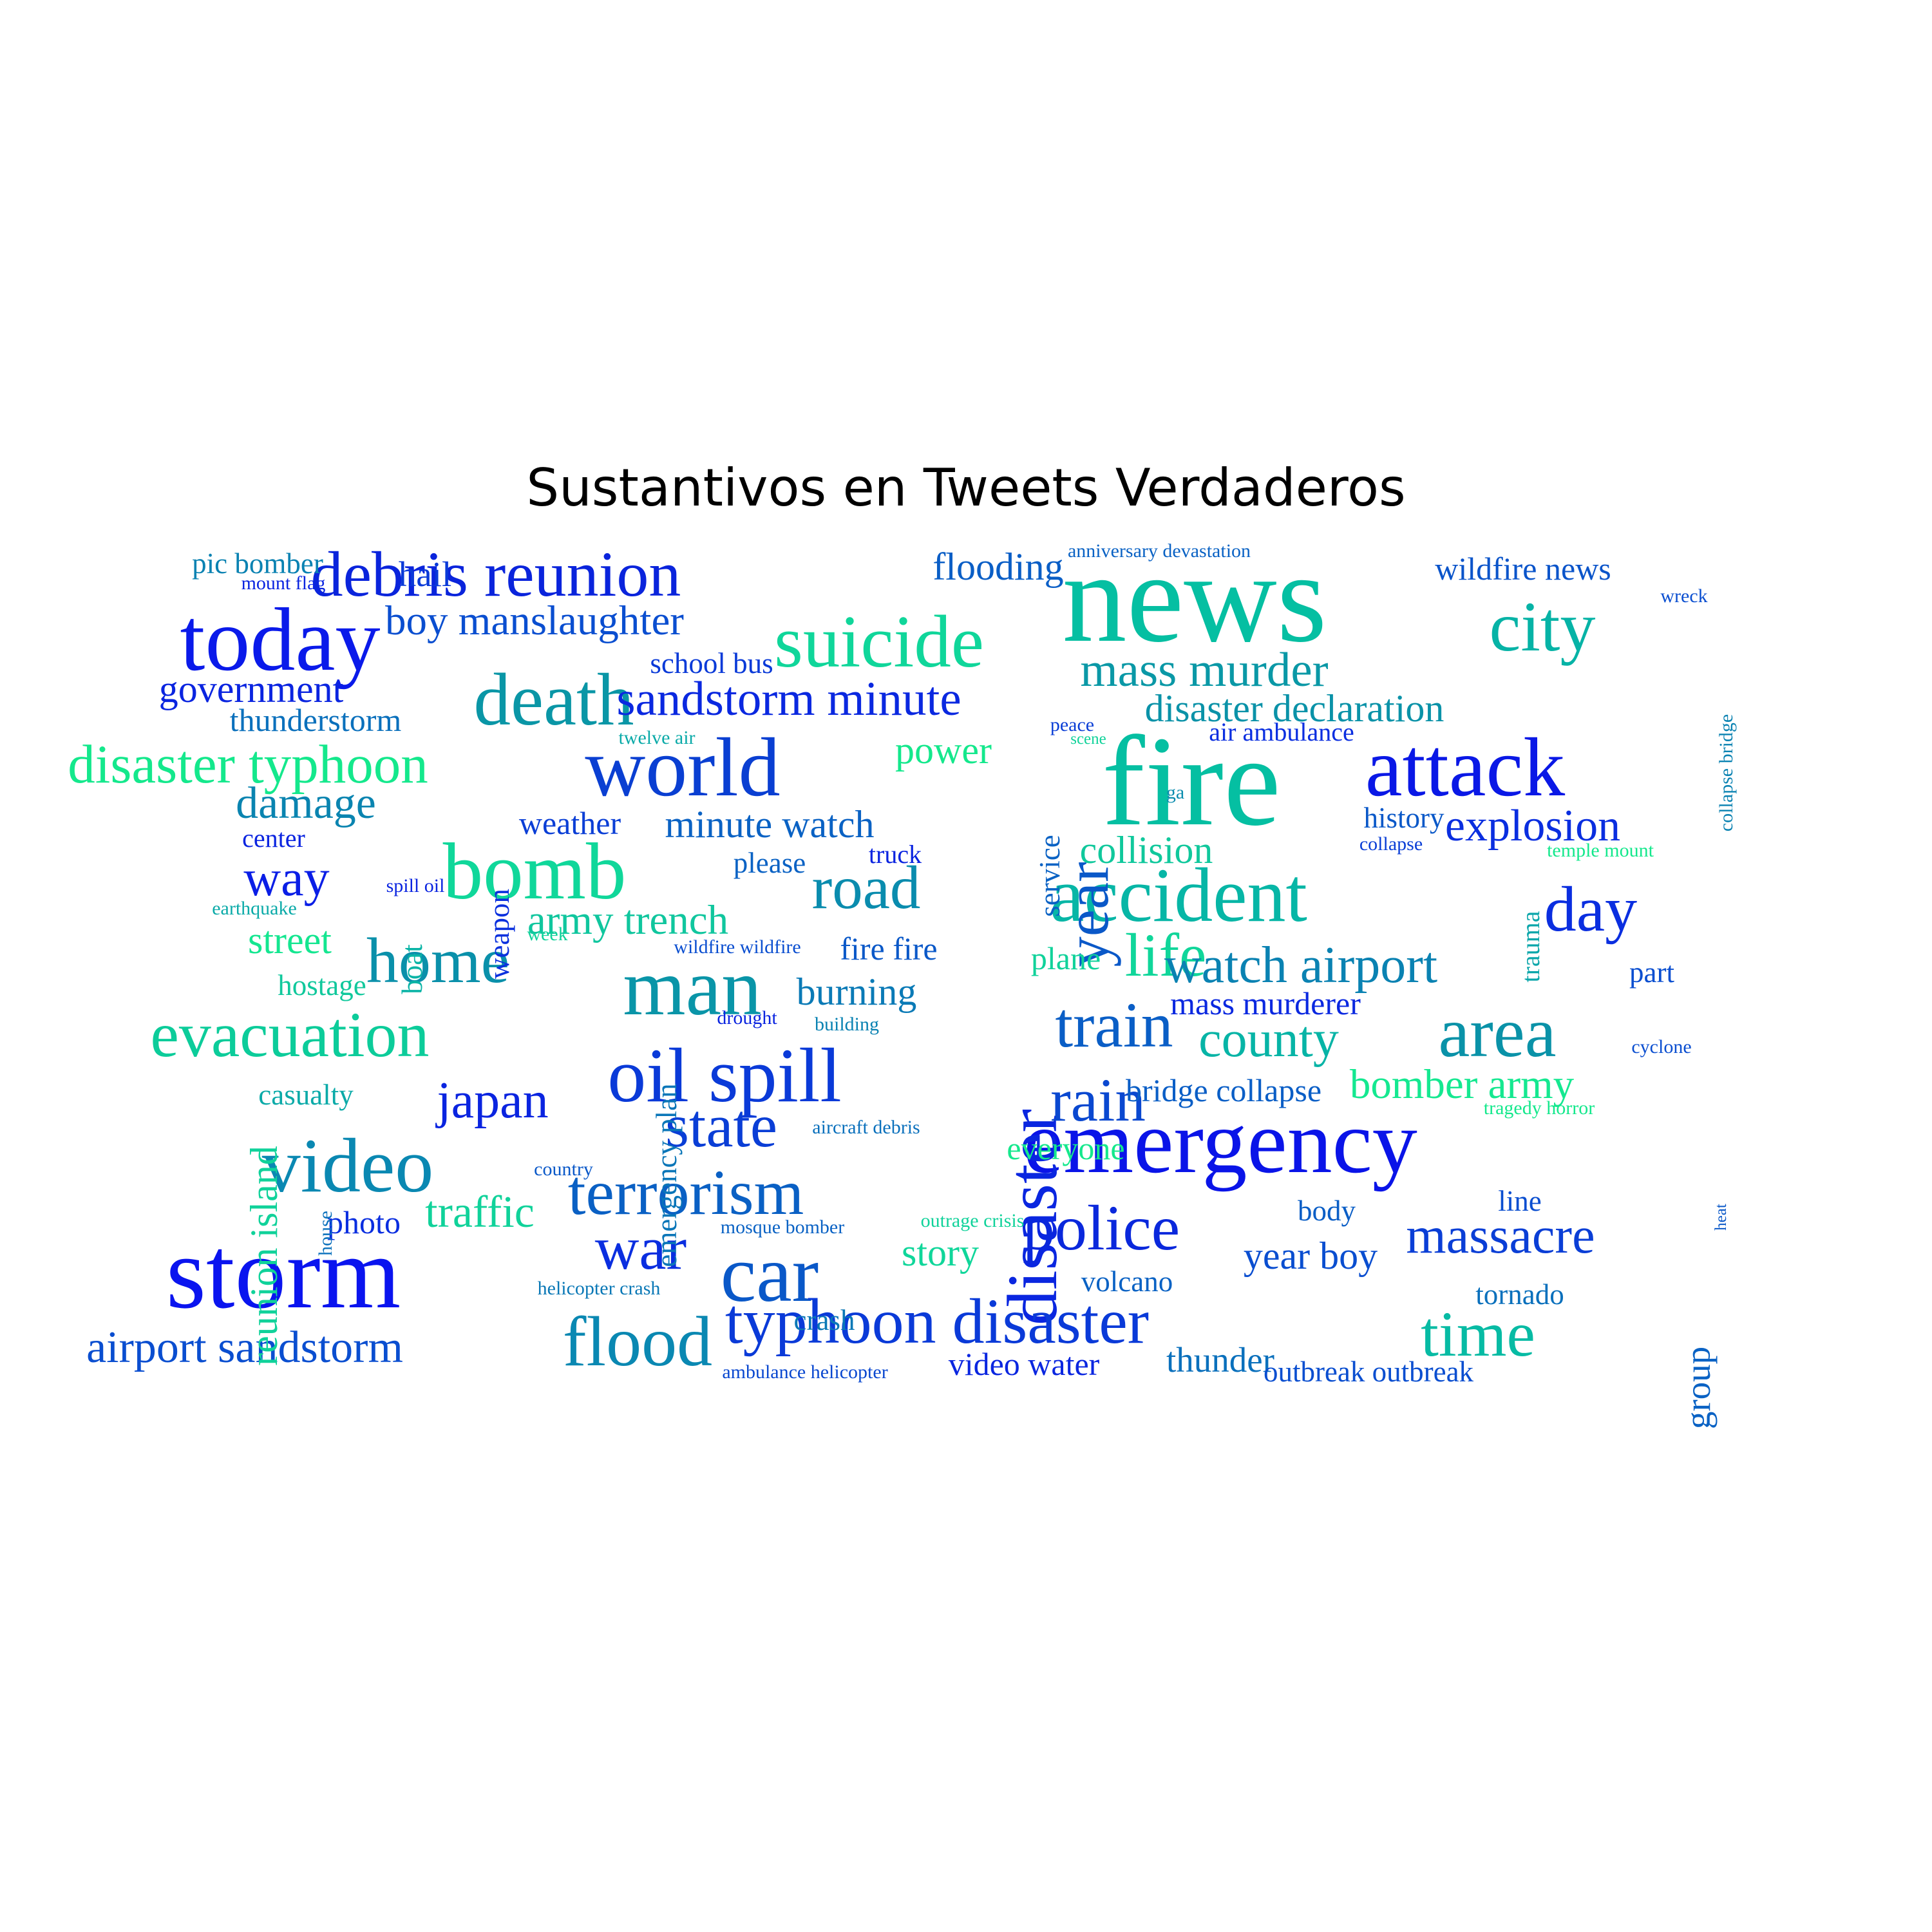  What do you see at coordinates (656, 738) in the screenshot?
I see `word-twelve-air: twelve air` at bounding box center [656, 738].